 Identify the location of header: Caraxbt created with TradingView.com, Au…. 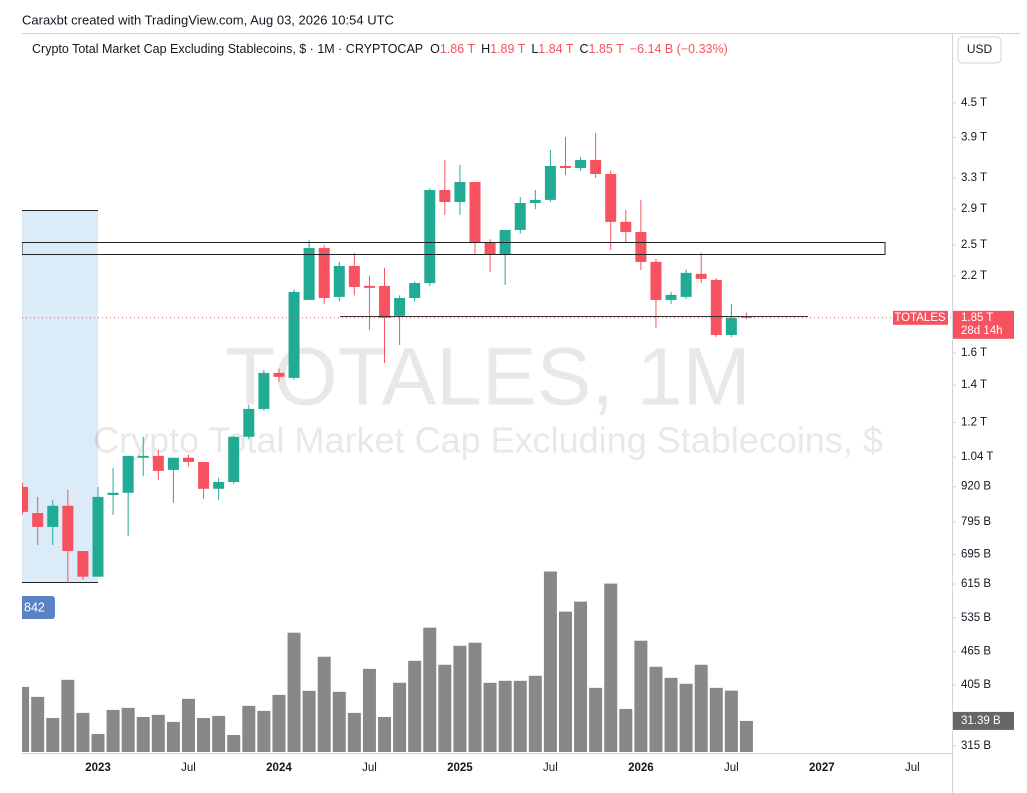
(208, 19).